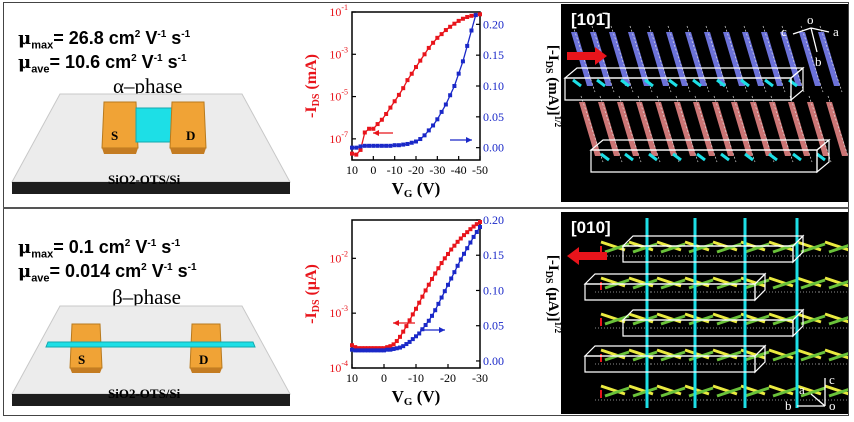  I want to click on alpha-mobility-max: μmax= 26.8 cm2 V-1 s-1, so click(104, 40).